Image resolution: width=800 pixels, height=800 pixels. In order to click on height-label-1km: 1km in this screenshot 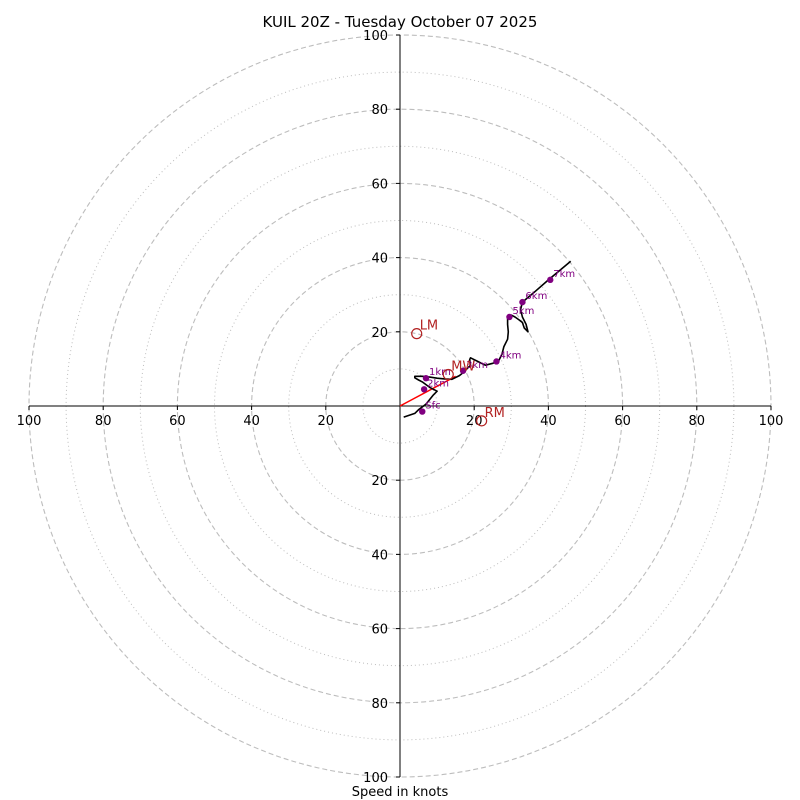, I will do `click(440, 372)`.